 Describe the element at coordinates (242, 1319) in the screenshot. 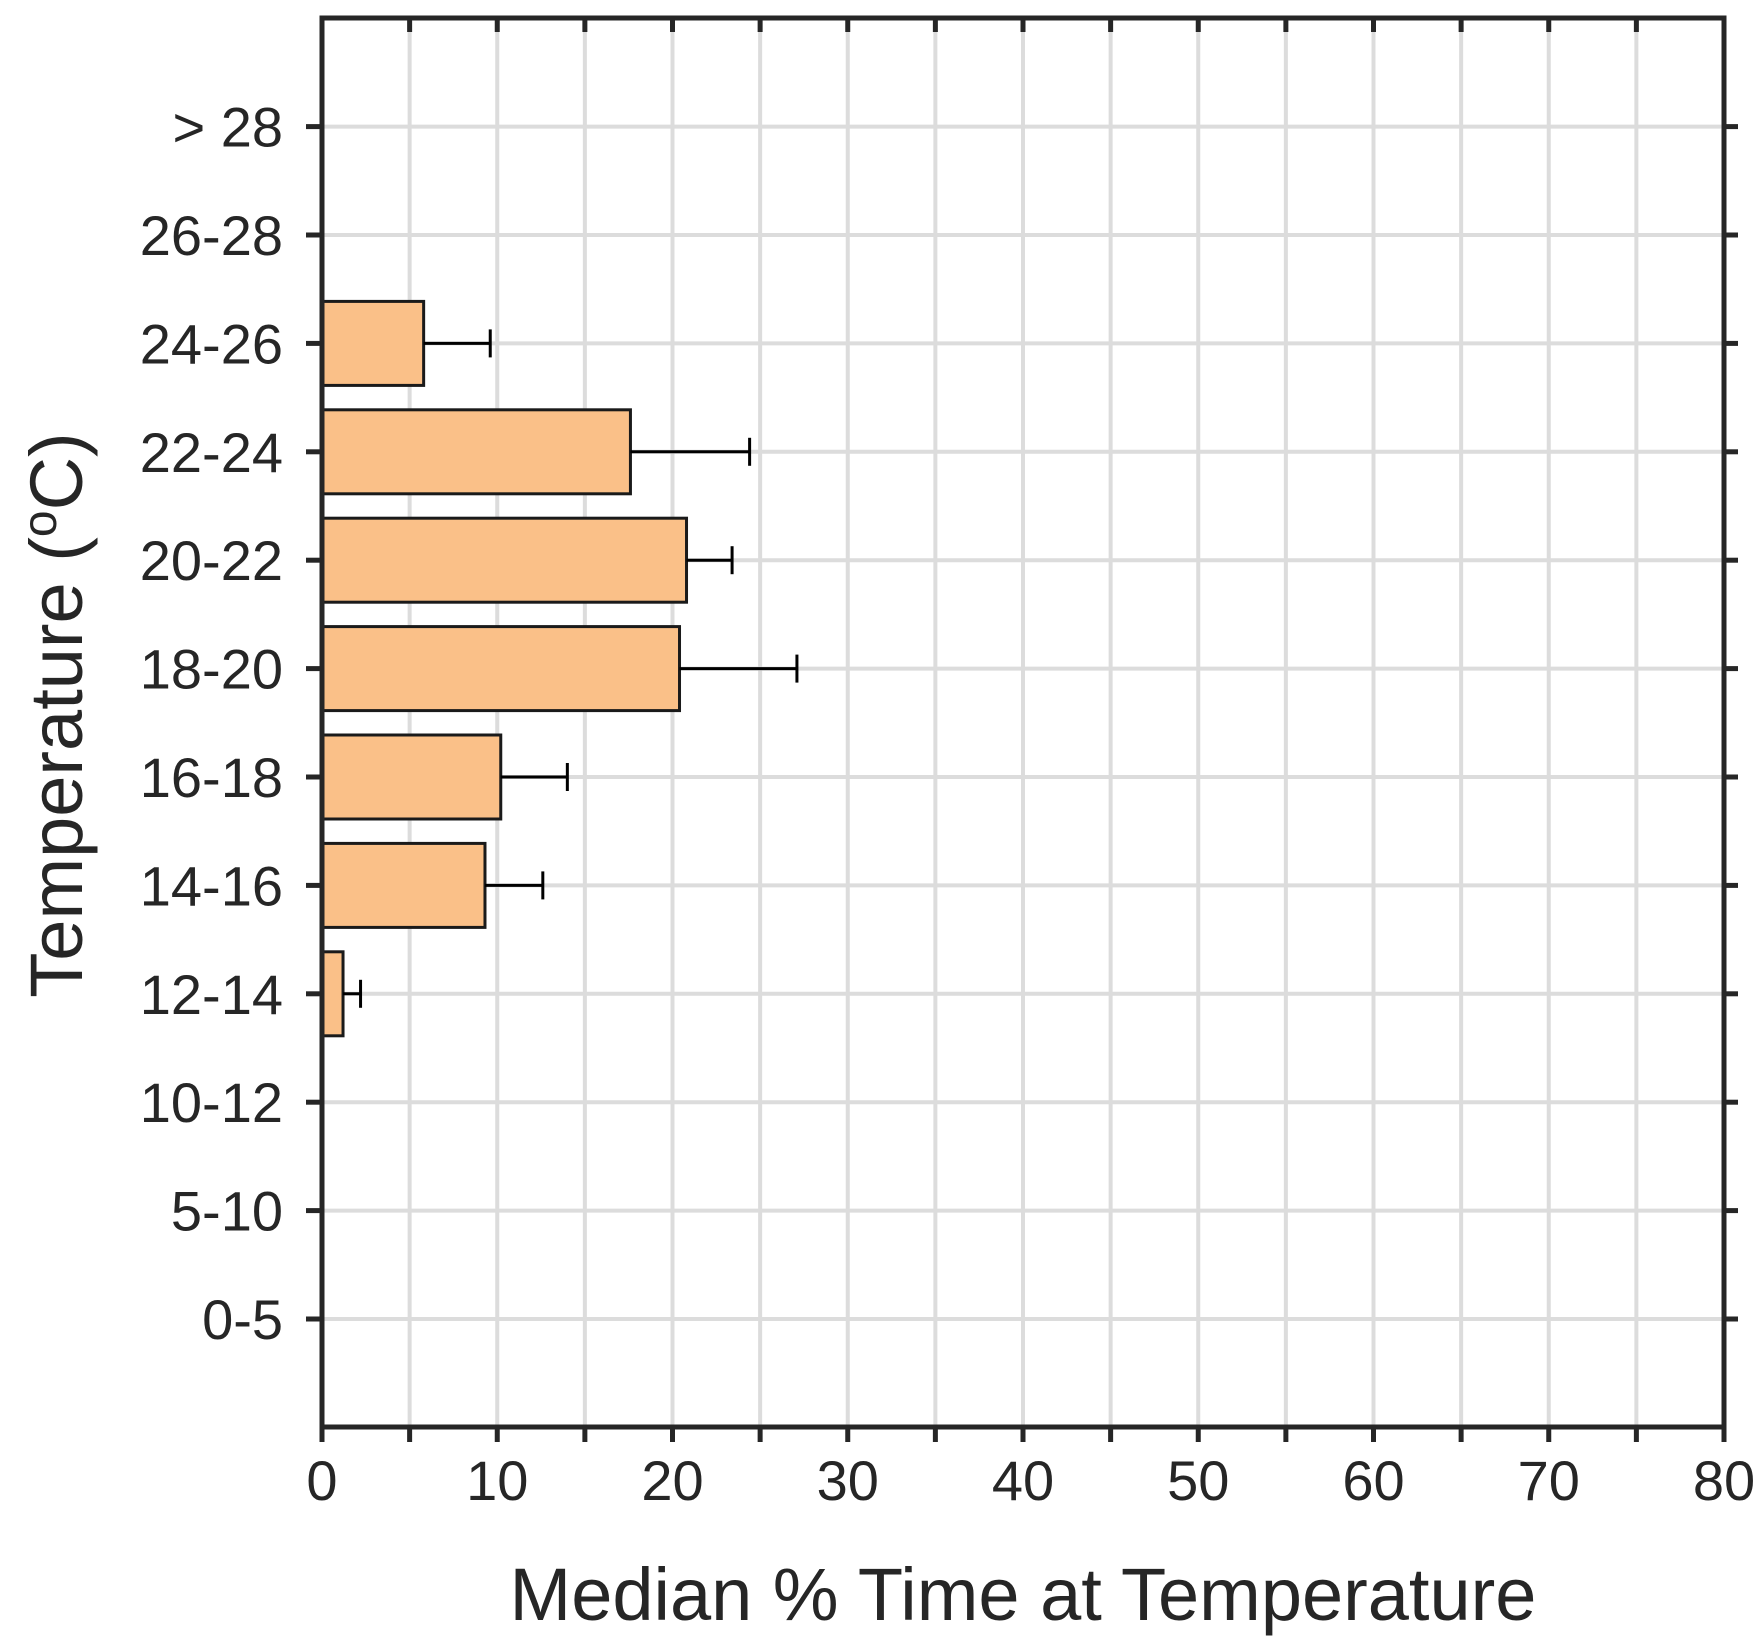

I see `y-tick-label: 0-5` at that location.